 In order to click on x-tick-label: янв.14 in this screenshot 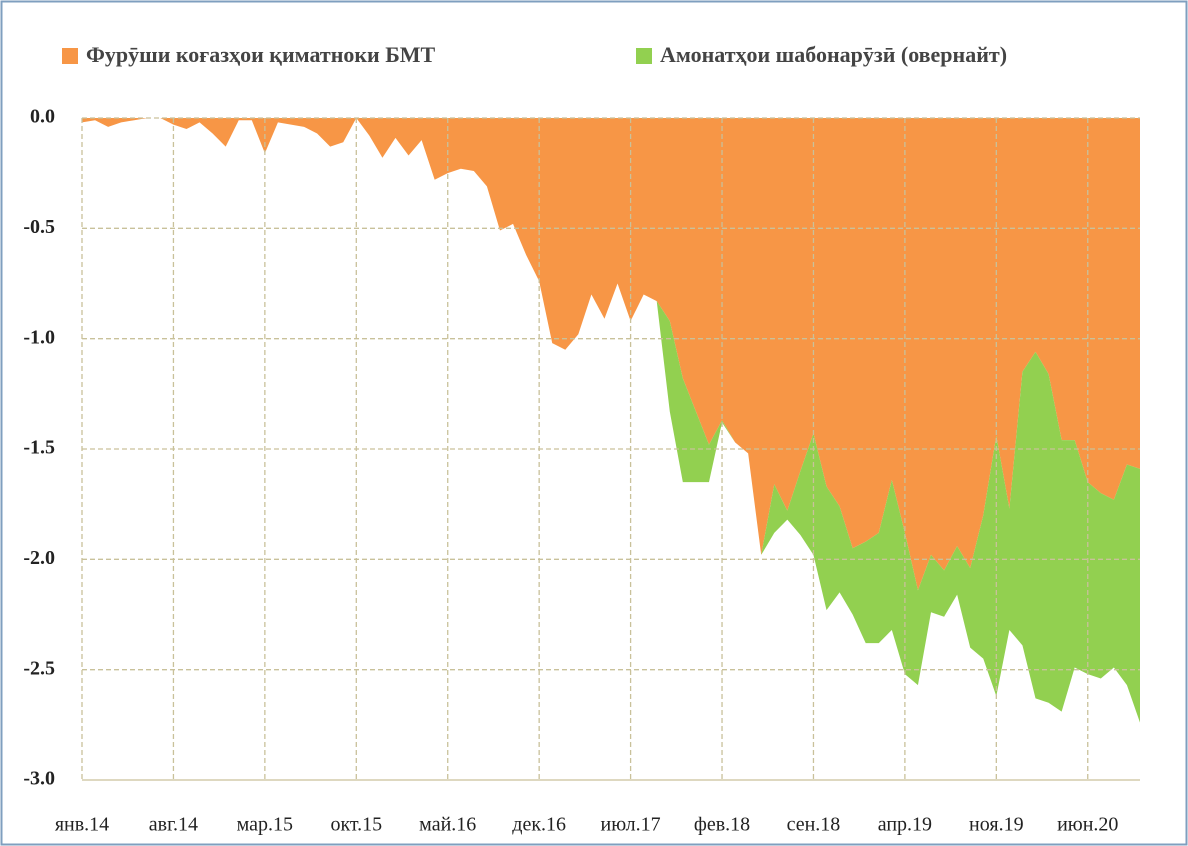, I will do `click(82, 825)`.